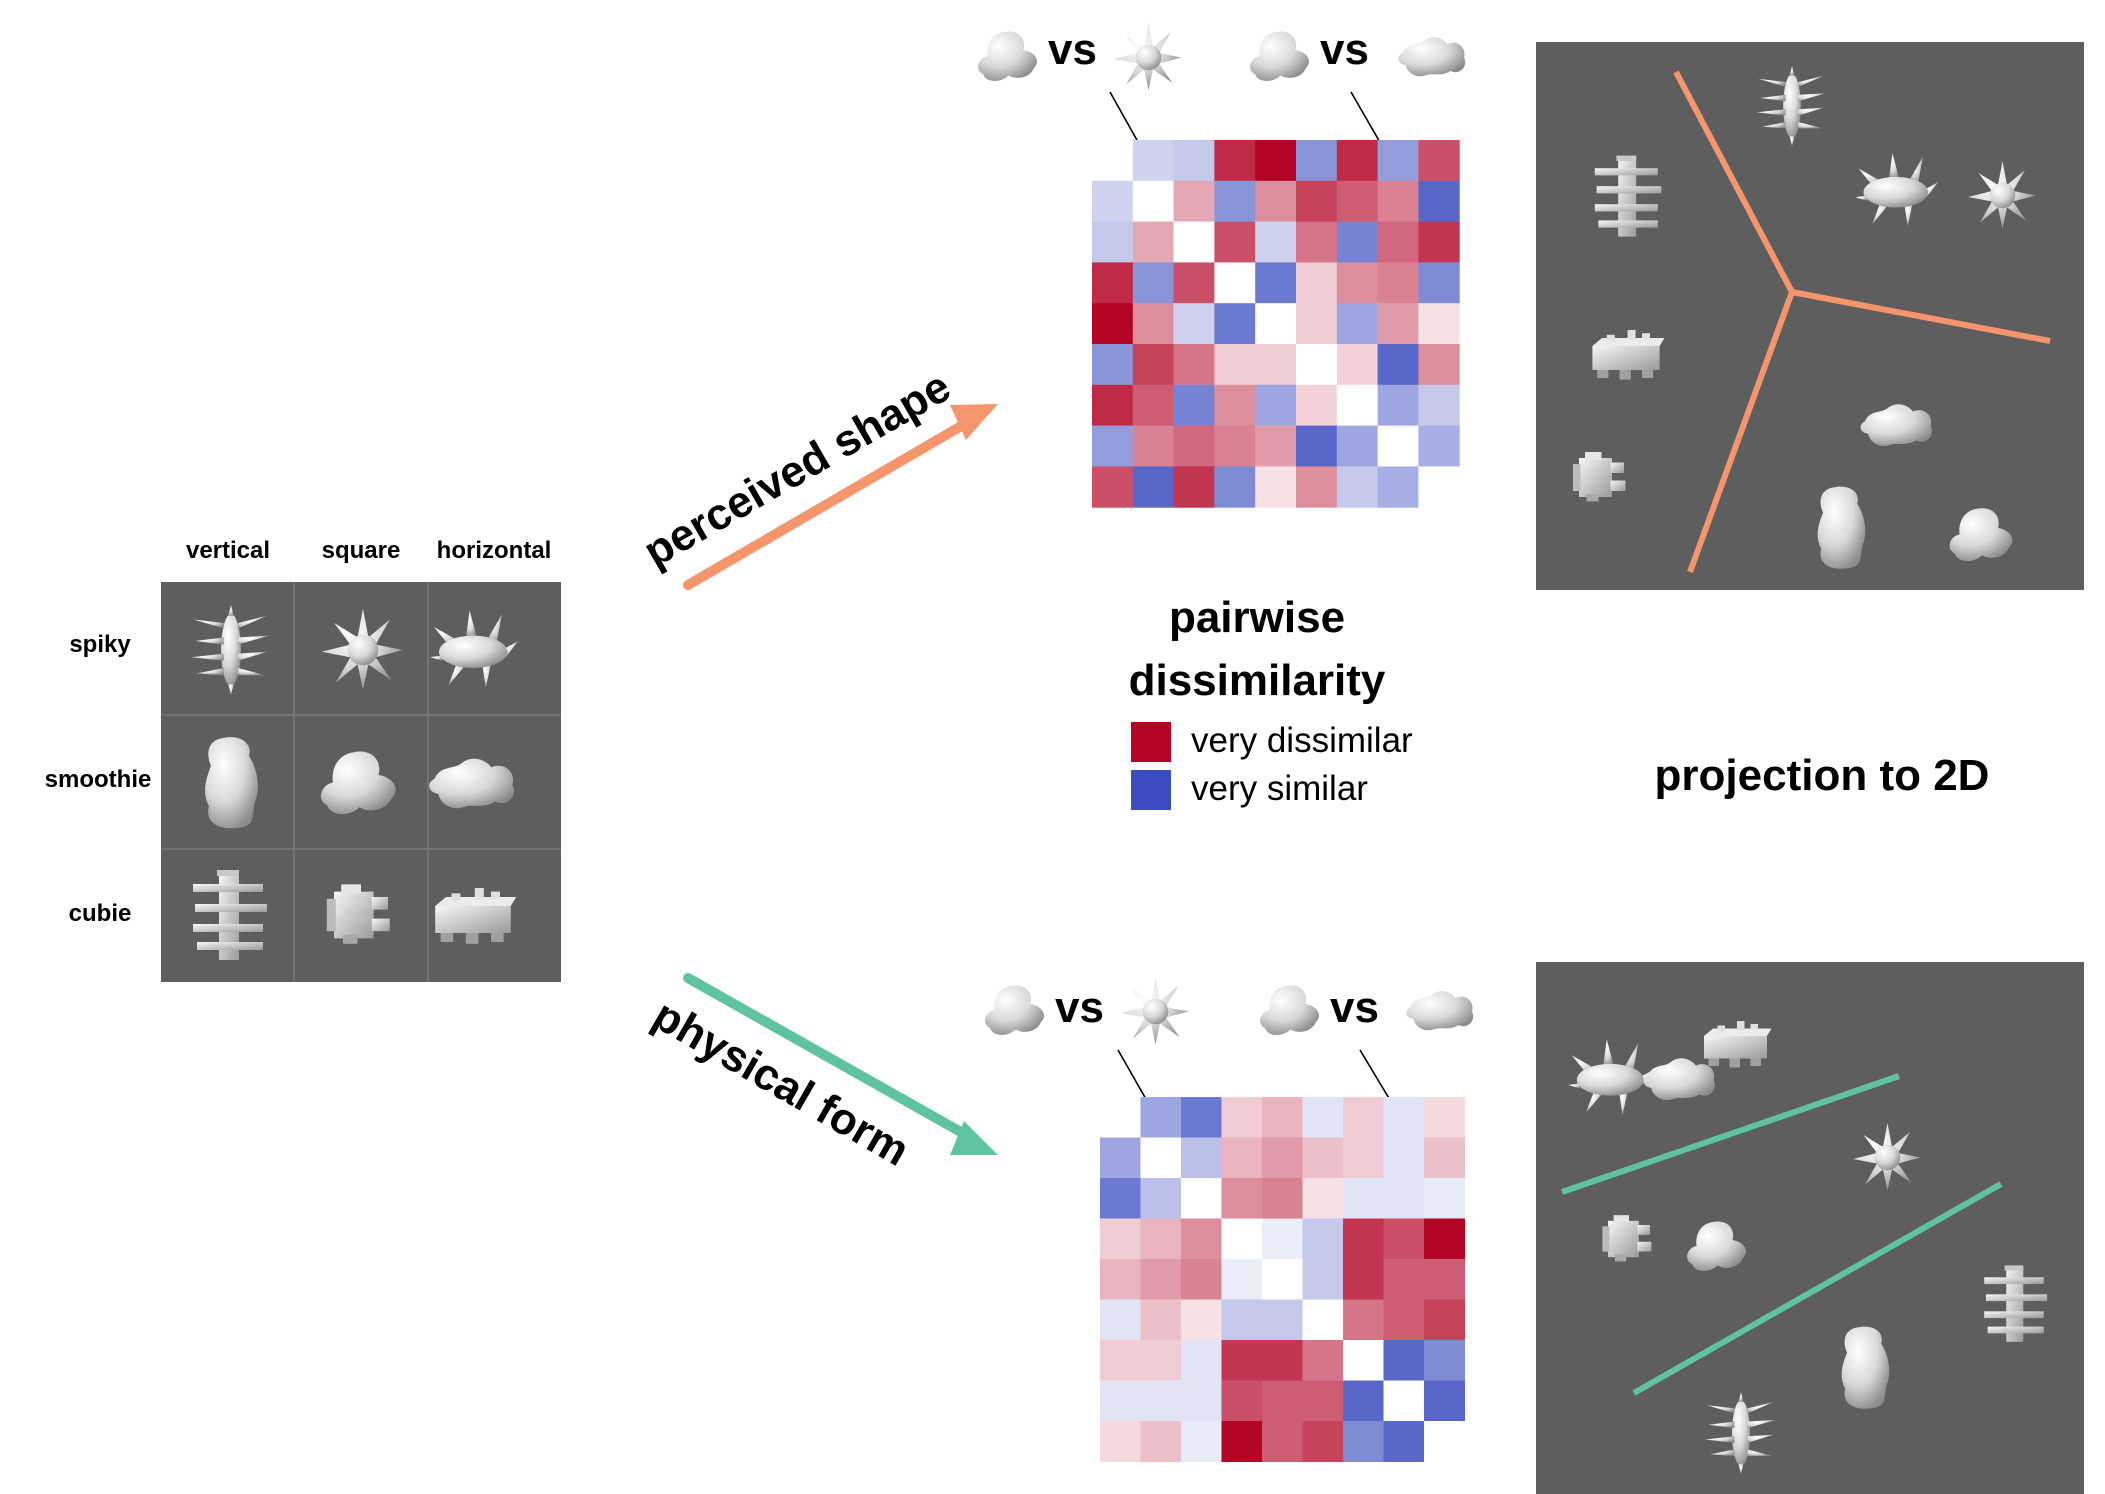  What do you see at coordinates (228, 550) in the screenshot?
I see `column-label-vertical: vertical` at bounding box center [228, 550].